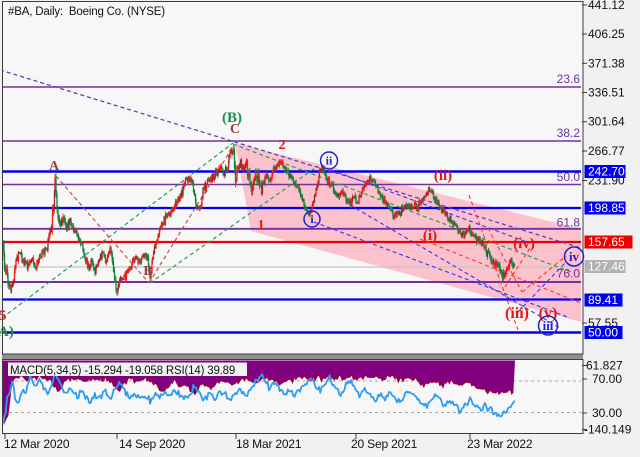 This screenshot has height=457, width=640. I want to click on svg-text: 336.51, so click(606, 93).